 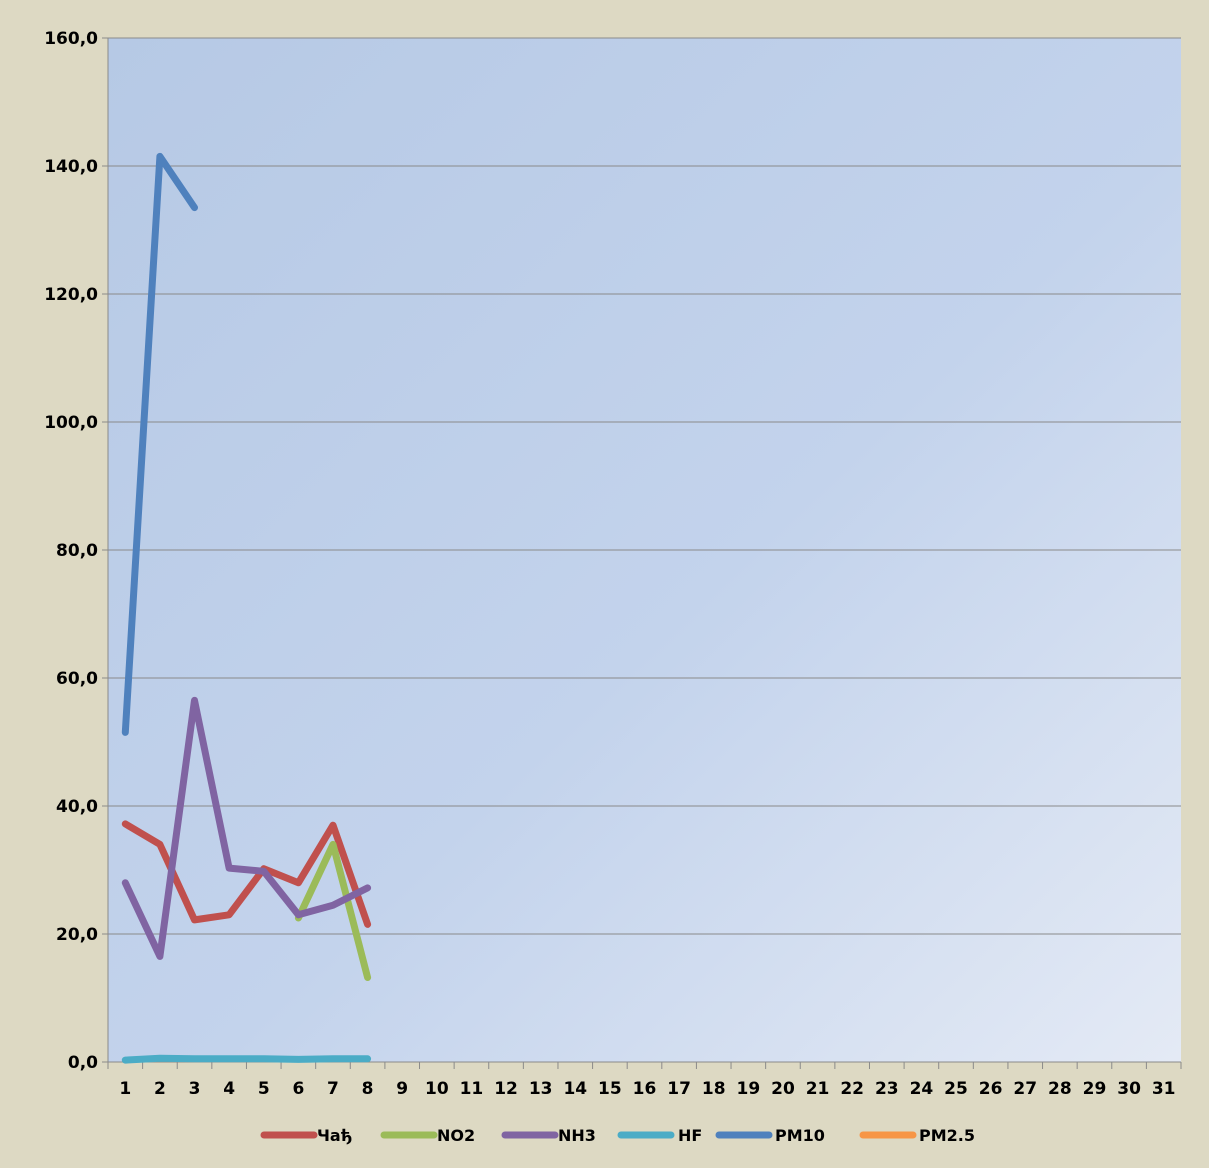 I want to click on x-tick-label: 21, so click(x=818, y=1089).